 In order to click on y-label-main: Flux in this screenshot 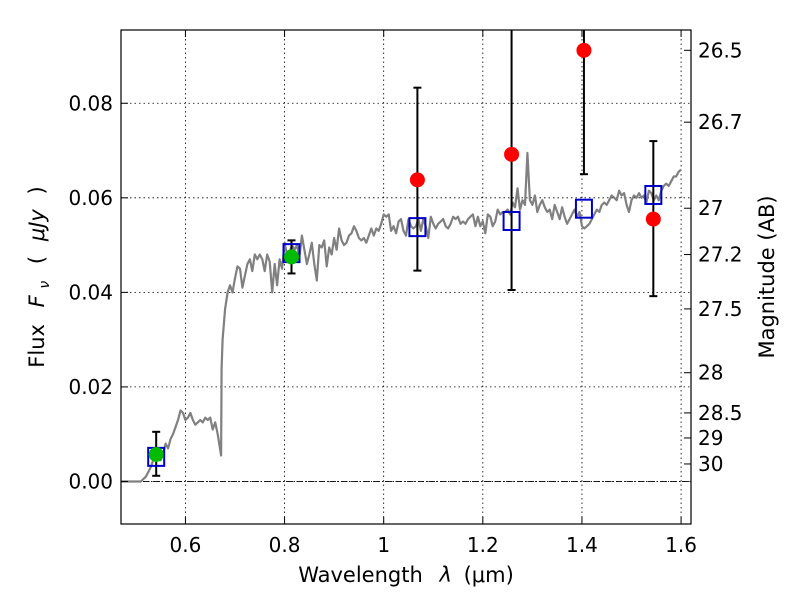, I will do `click(37, 346)`.